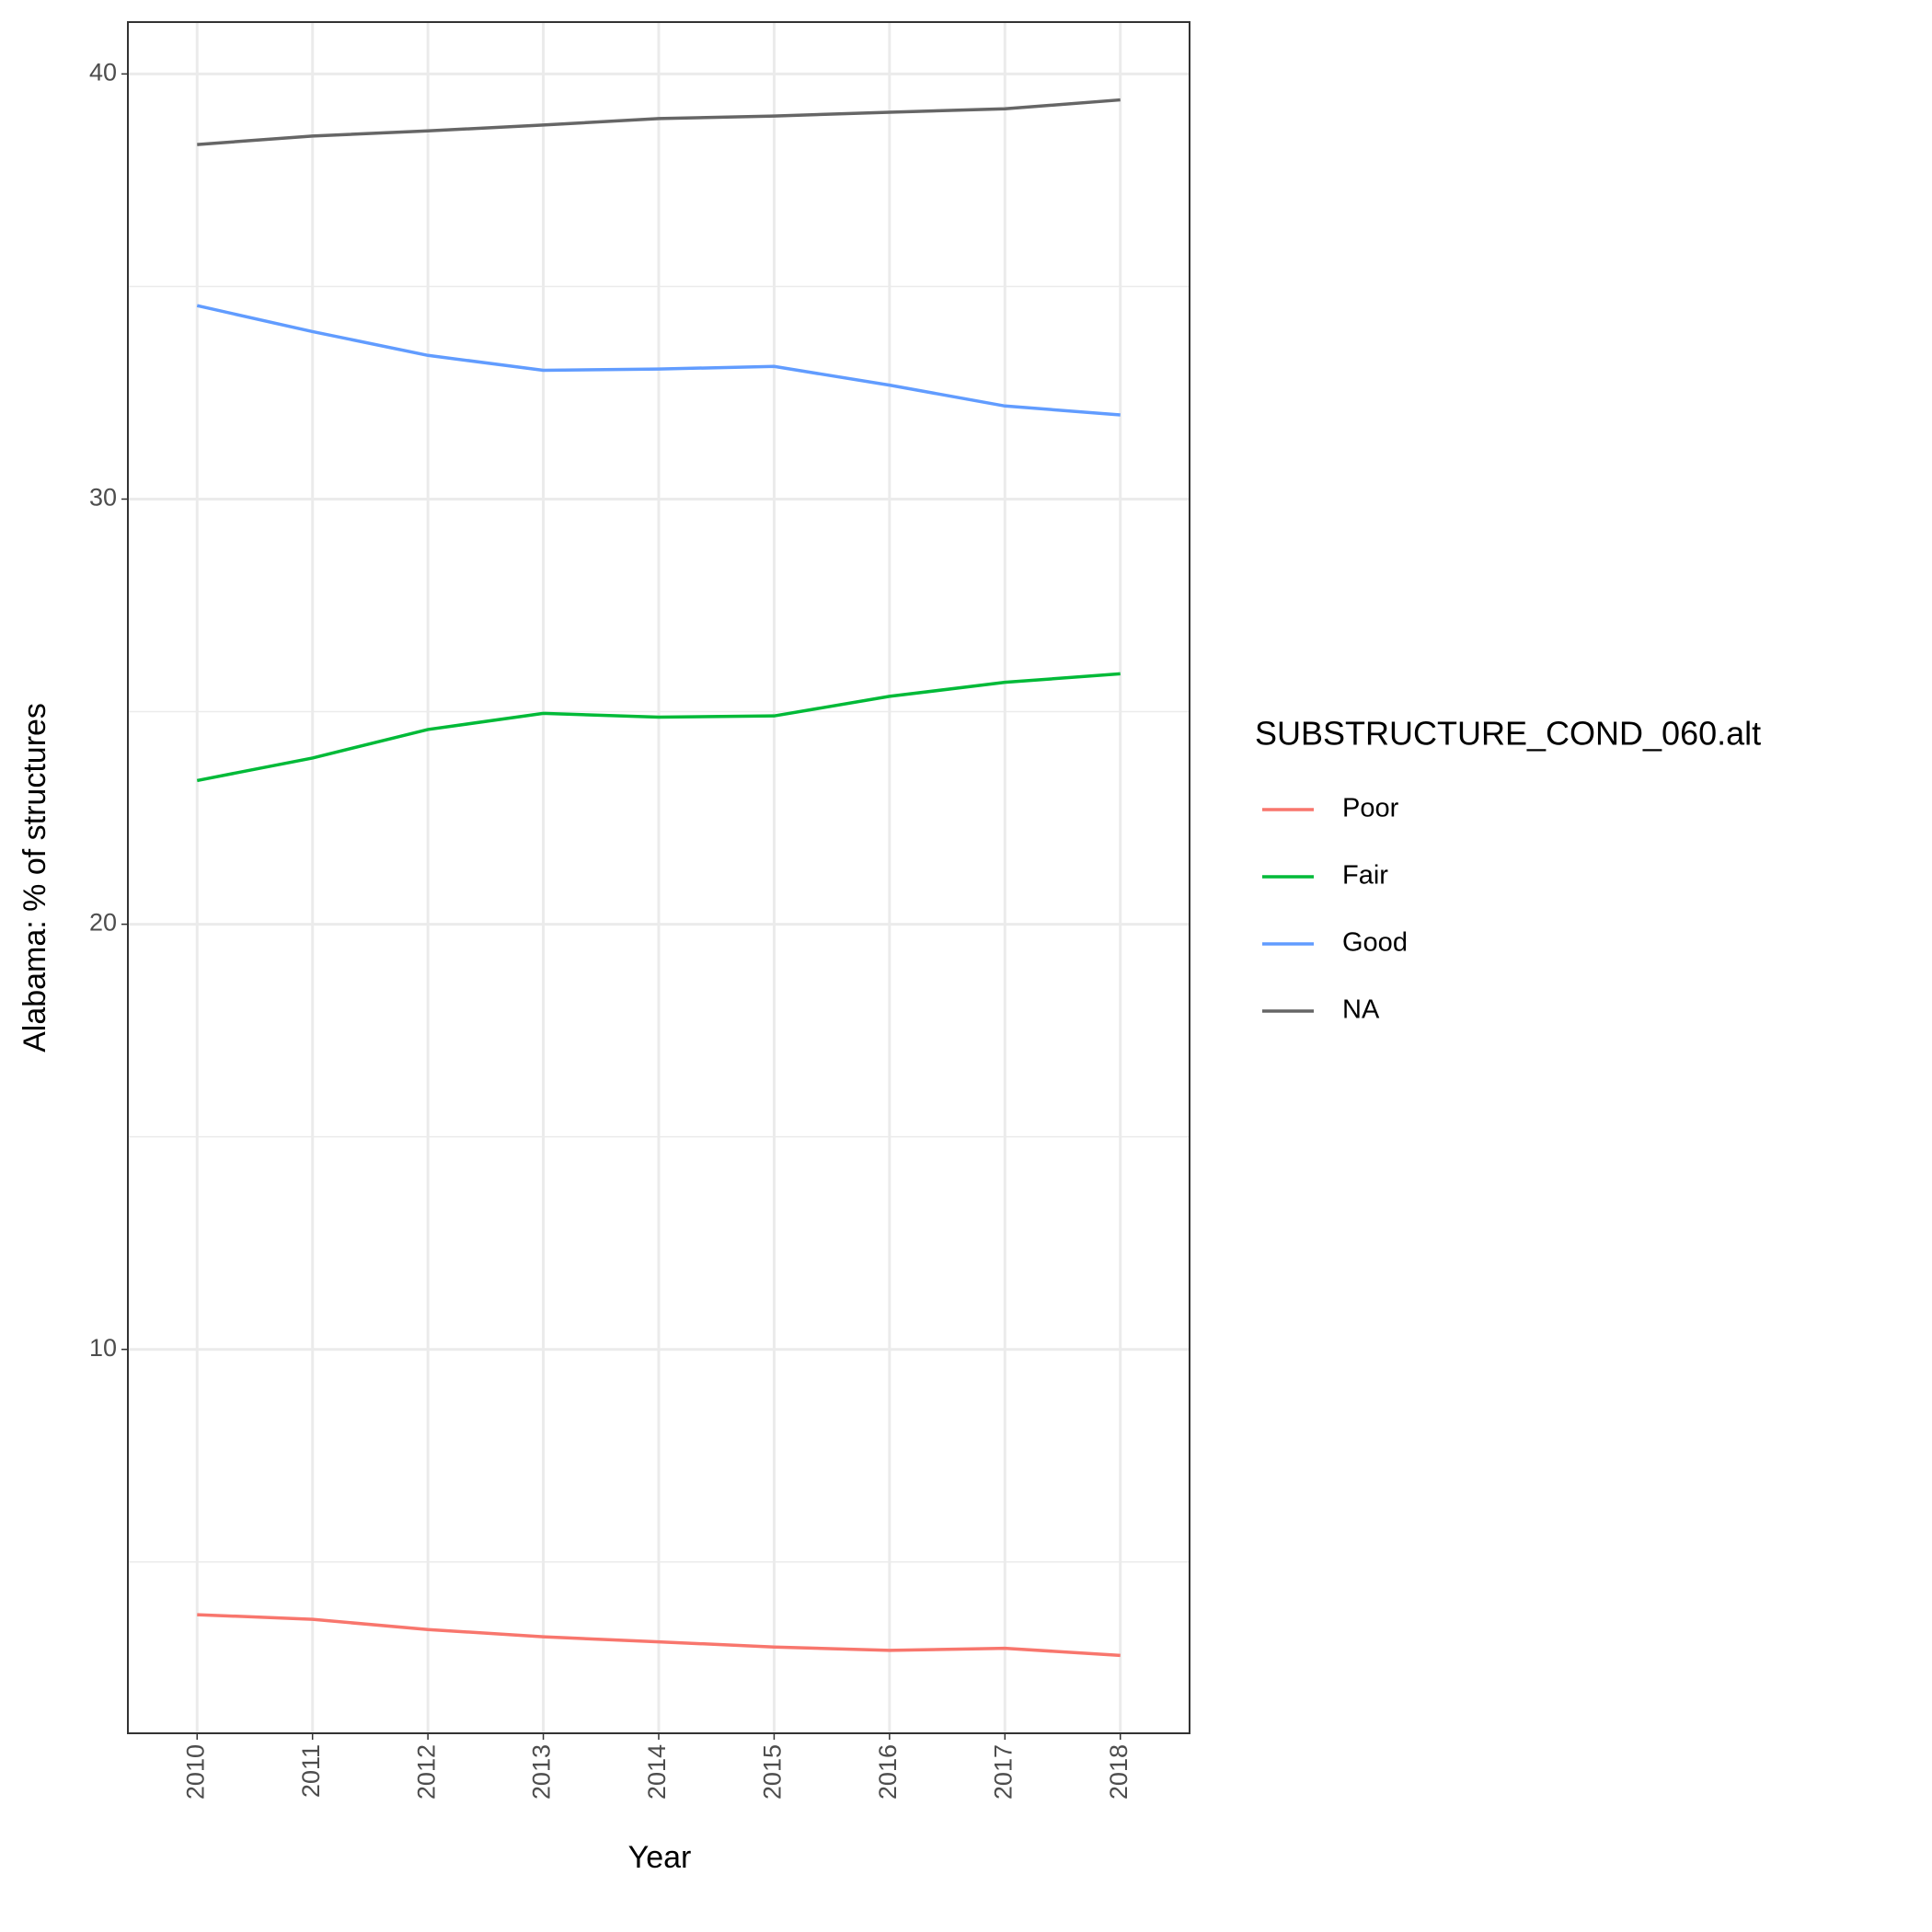 The image size is (1932, 1932). Describe the element at coordinates (1370, 808) in the screenshot. I see `legend-label: Poor` at that location.